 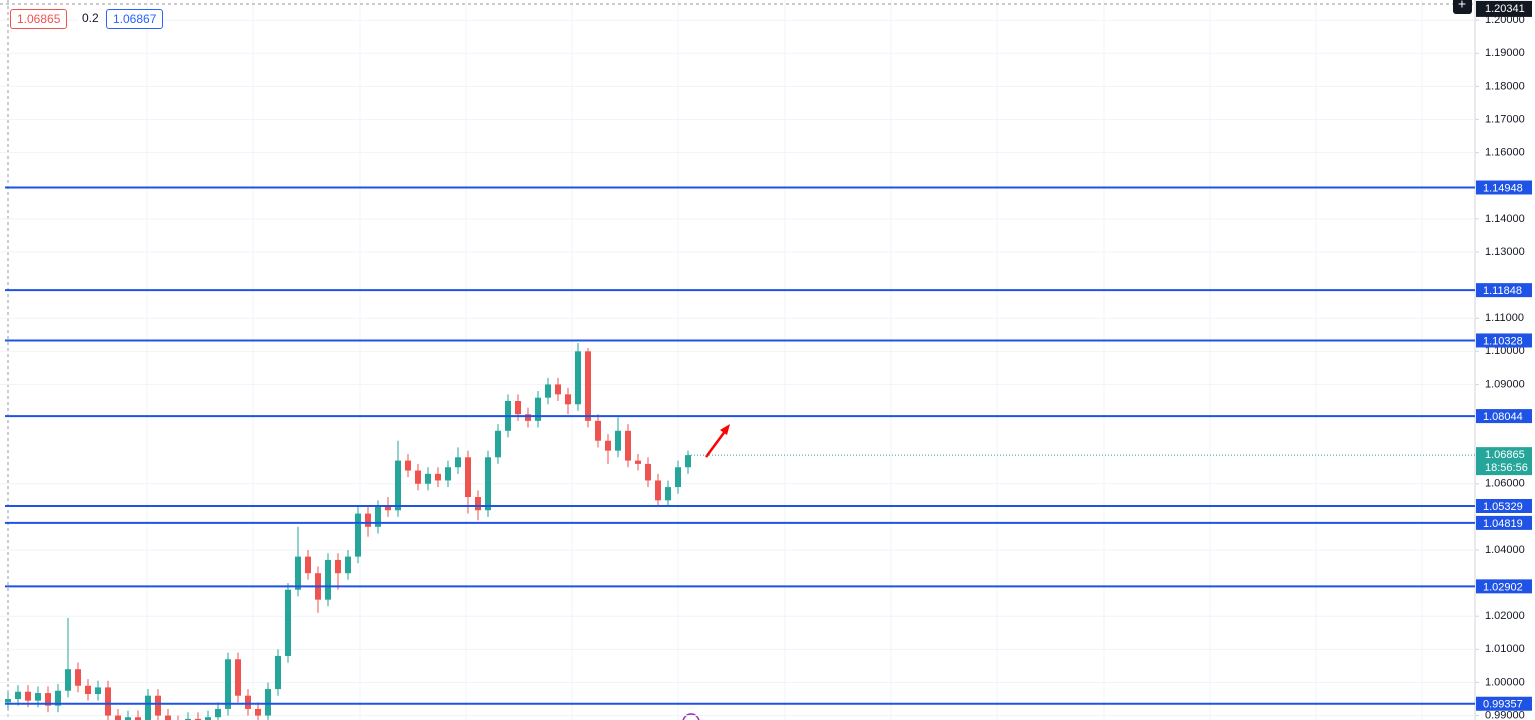 What do you see at coordinates (1505, 351) in the screenshot?
I see `y-tick-label: 1.10000` at bounding box center [1505, 351].